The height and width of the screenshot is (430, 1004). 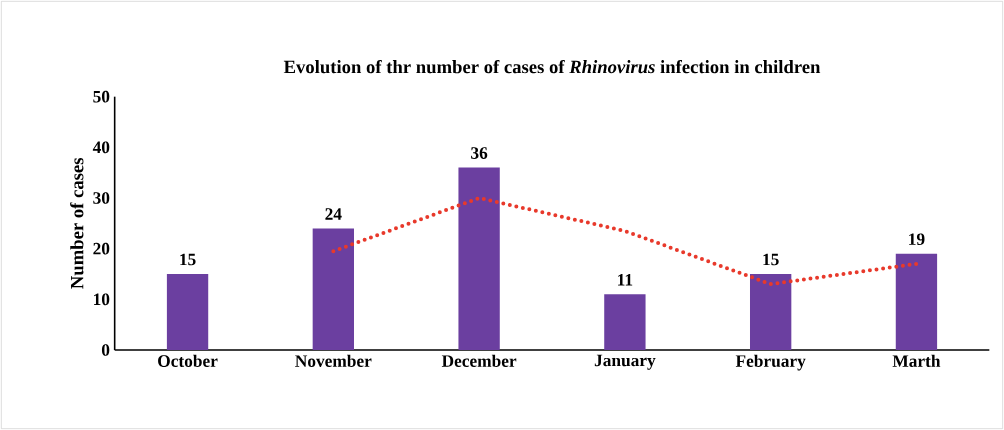 I want to click on y-tick-label: 50, so click(x=101, y=96).